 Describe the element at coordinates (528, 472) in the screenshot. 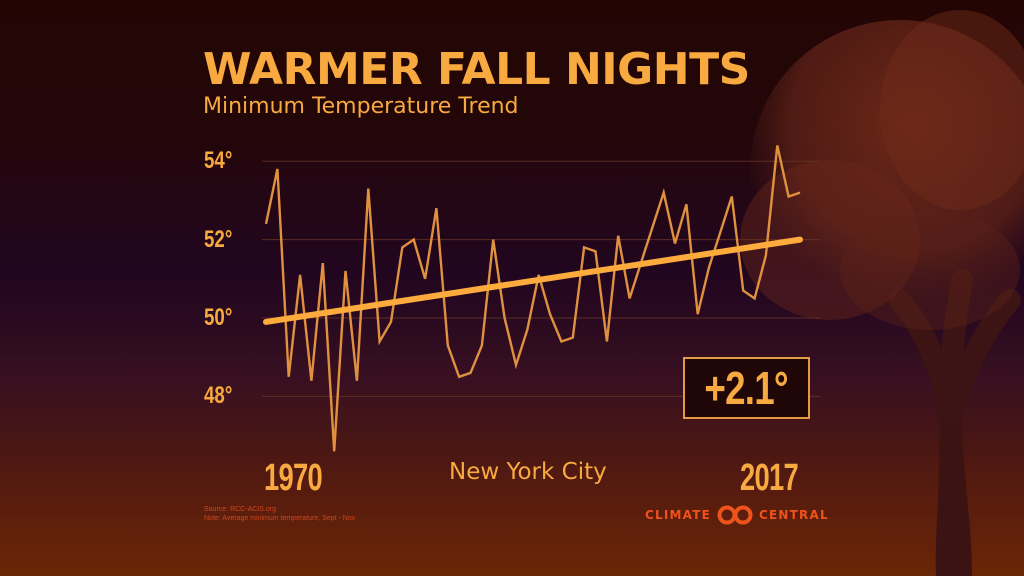

I see `location-label: New York City` at that location.